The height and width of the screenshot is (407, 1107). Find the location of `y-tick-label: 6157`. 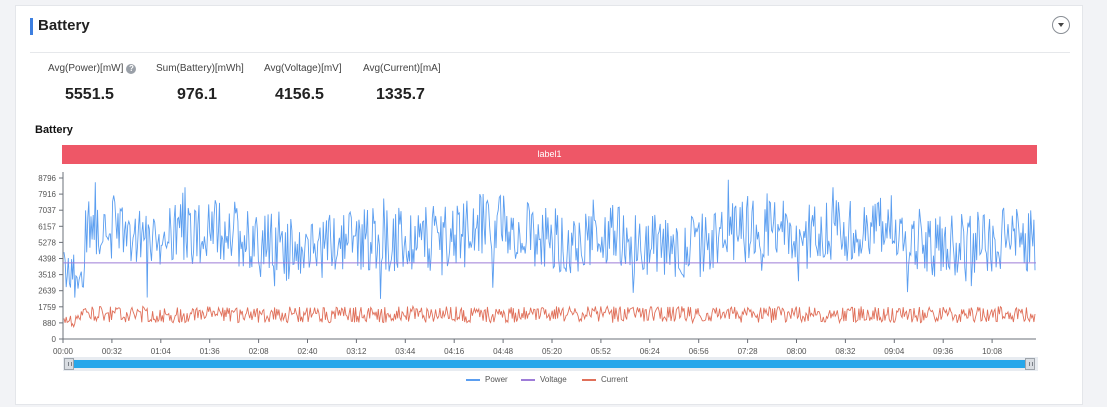

y-tick-label: 6157 is located at coordinates (47, 226).